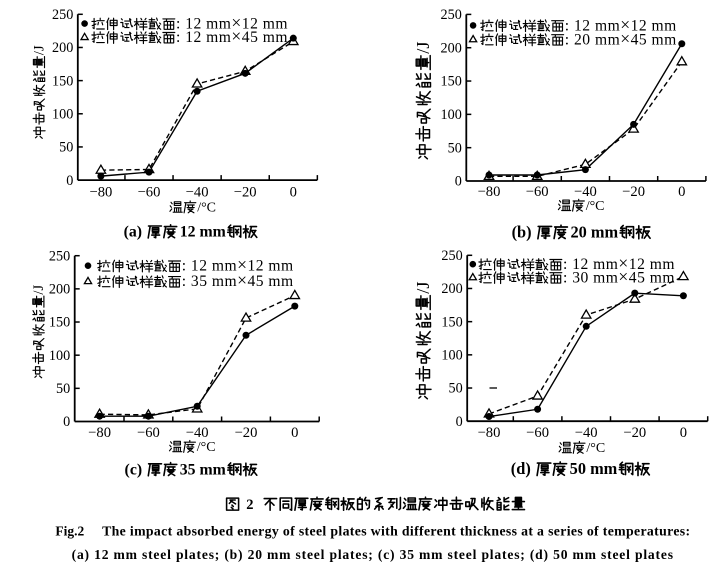  Describe the element at coordinates (69, 530) in the screenshot. I see `svg-text: Fig.2` at that location.